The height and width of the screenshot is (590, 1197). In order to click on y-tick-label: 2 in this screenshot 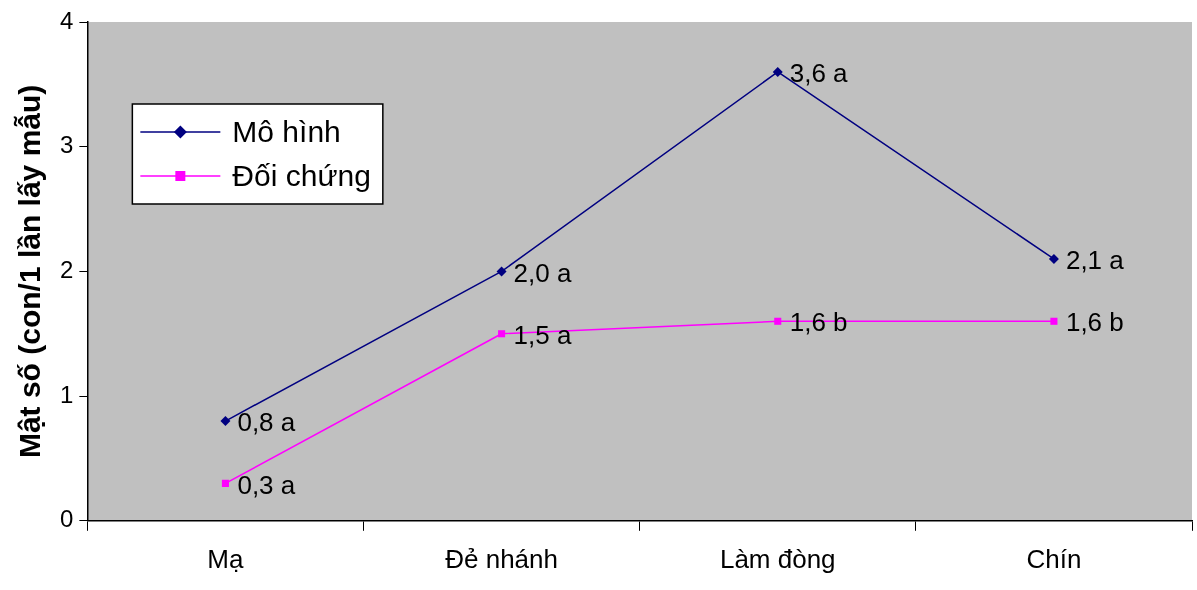, I will do `click(66, 270)`.